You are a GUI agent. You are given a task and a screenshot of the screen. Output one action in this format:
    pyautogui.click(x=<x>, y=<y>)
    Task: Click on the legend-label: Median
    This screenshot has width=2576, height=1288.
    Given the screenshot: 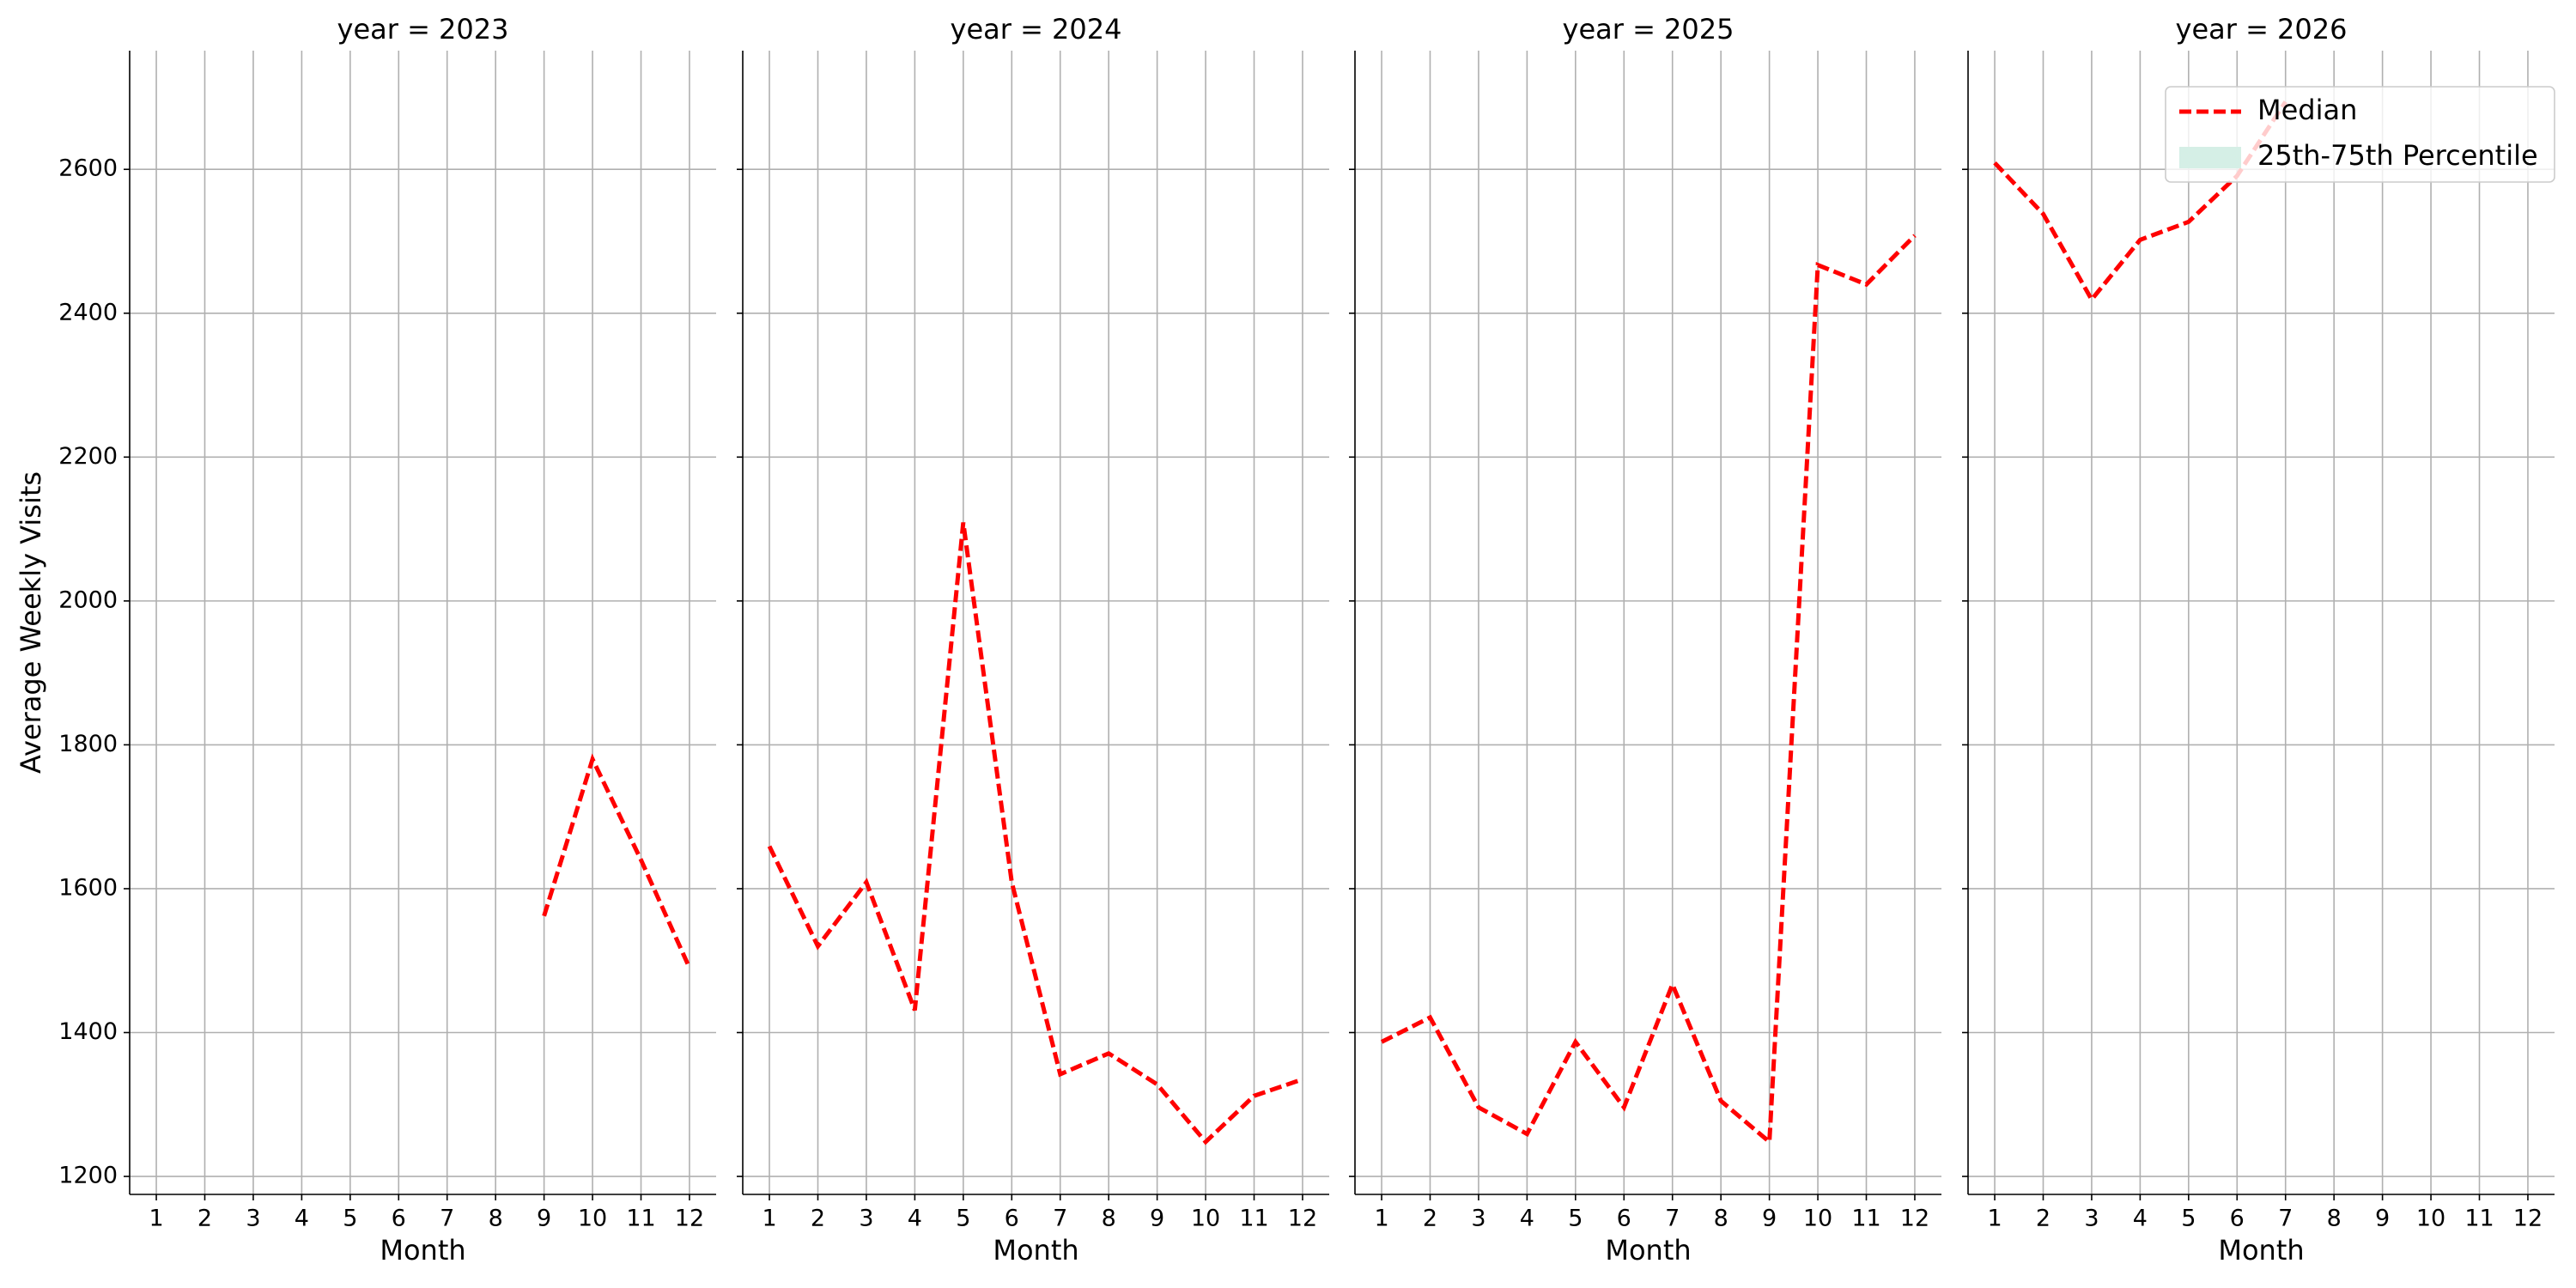 What is the action you would take?
    pyautogui.click(x=2307, y=110)
    